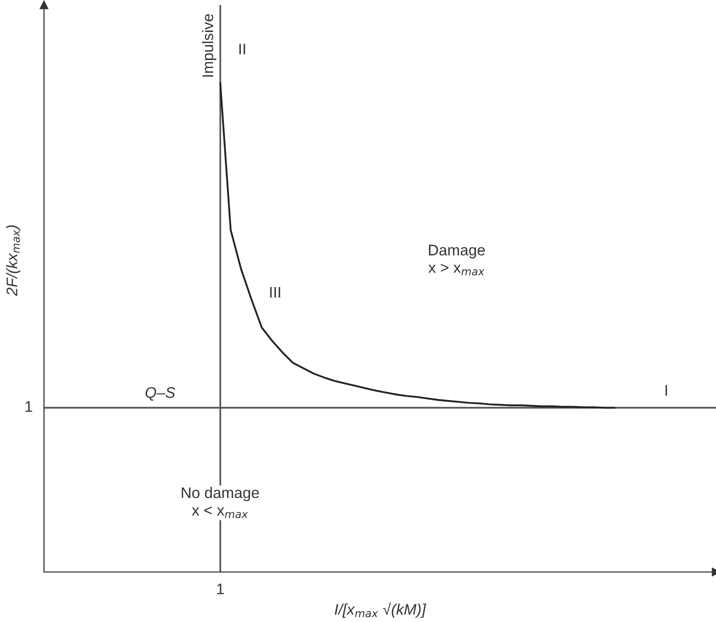  Describe the element at coordinates (242, 49) in the screenshot. I see `text: II` at that location.